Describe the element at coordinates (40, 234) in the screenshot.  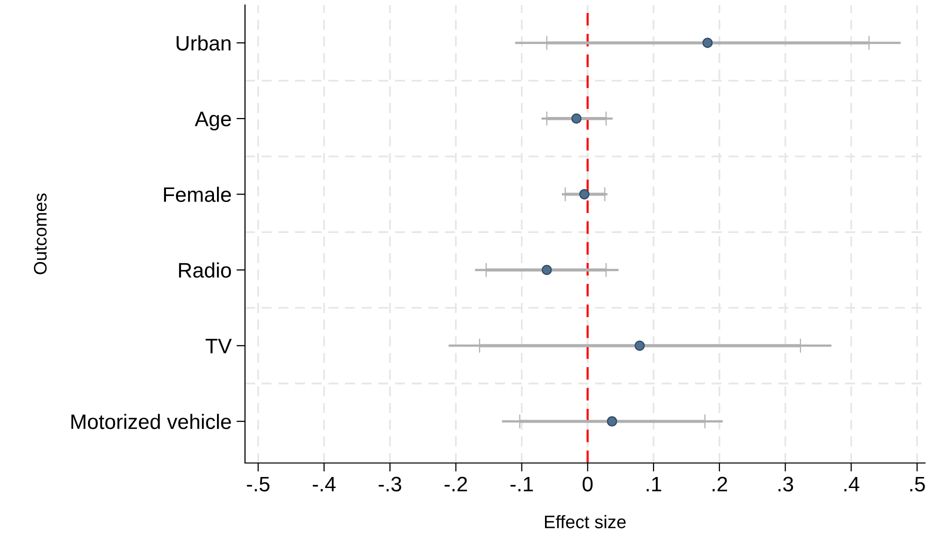
I see `y-axis-title: Outcomes` at that location.